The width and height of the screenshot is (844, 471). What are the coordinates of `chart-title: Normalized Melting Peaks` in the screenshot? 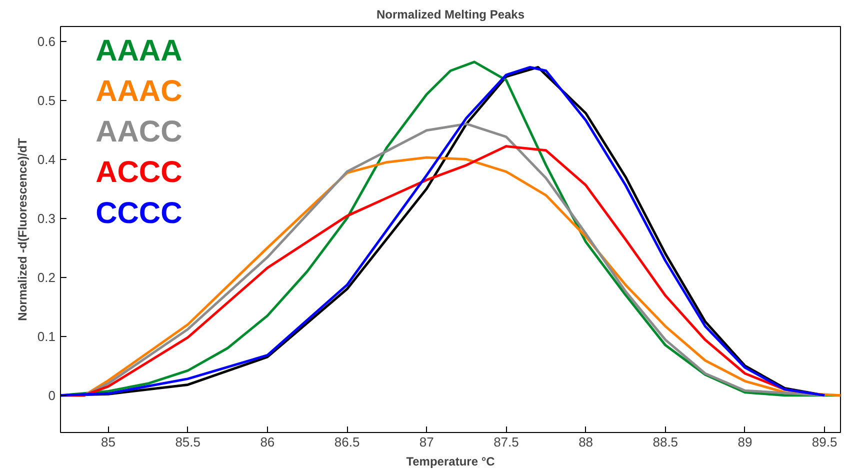 It's located at (450, 15).